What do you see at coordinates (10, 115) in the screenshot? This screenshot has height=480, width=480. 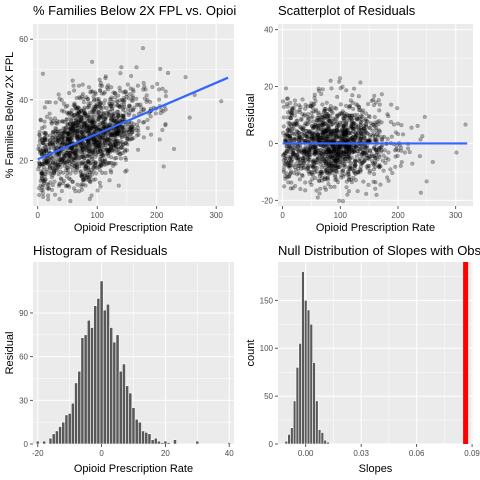 I see `panel-1-y-axis-label: % Families Below 2X FPL` at bounding box center [10, 115].